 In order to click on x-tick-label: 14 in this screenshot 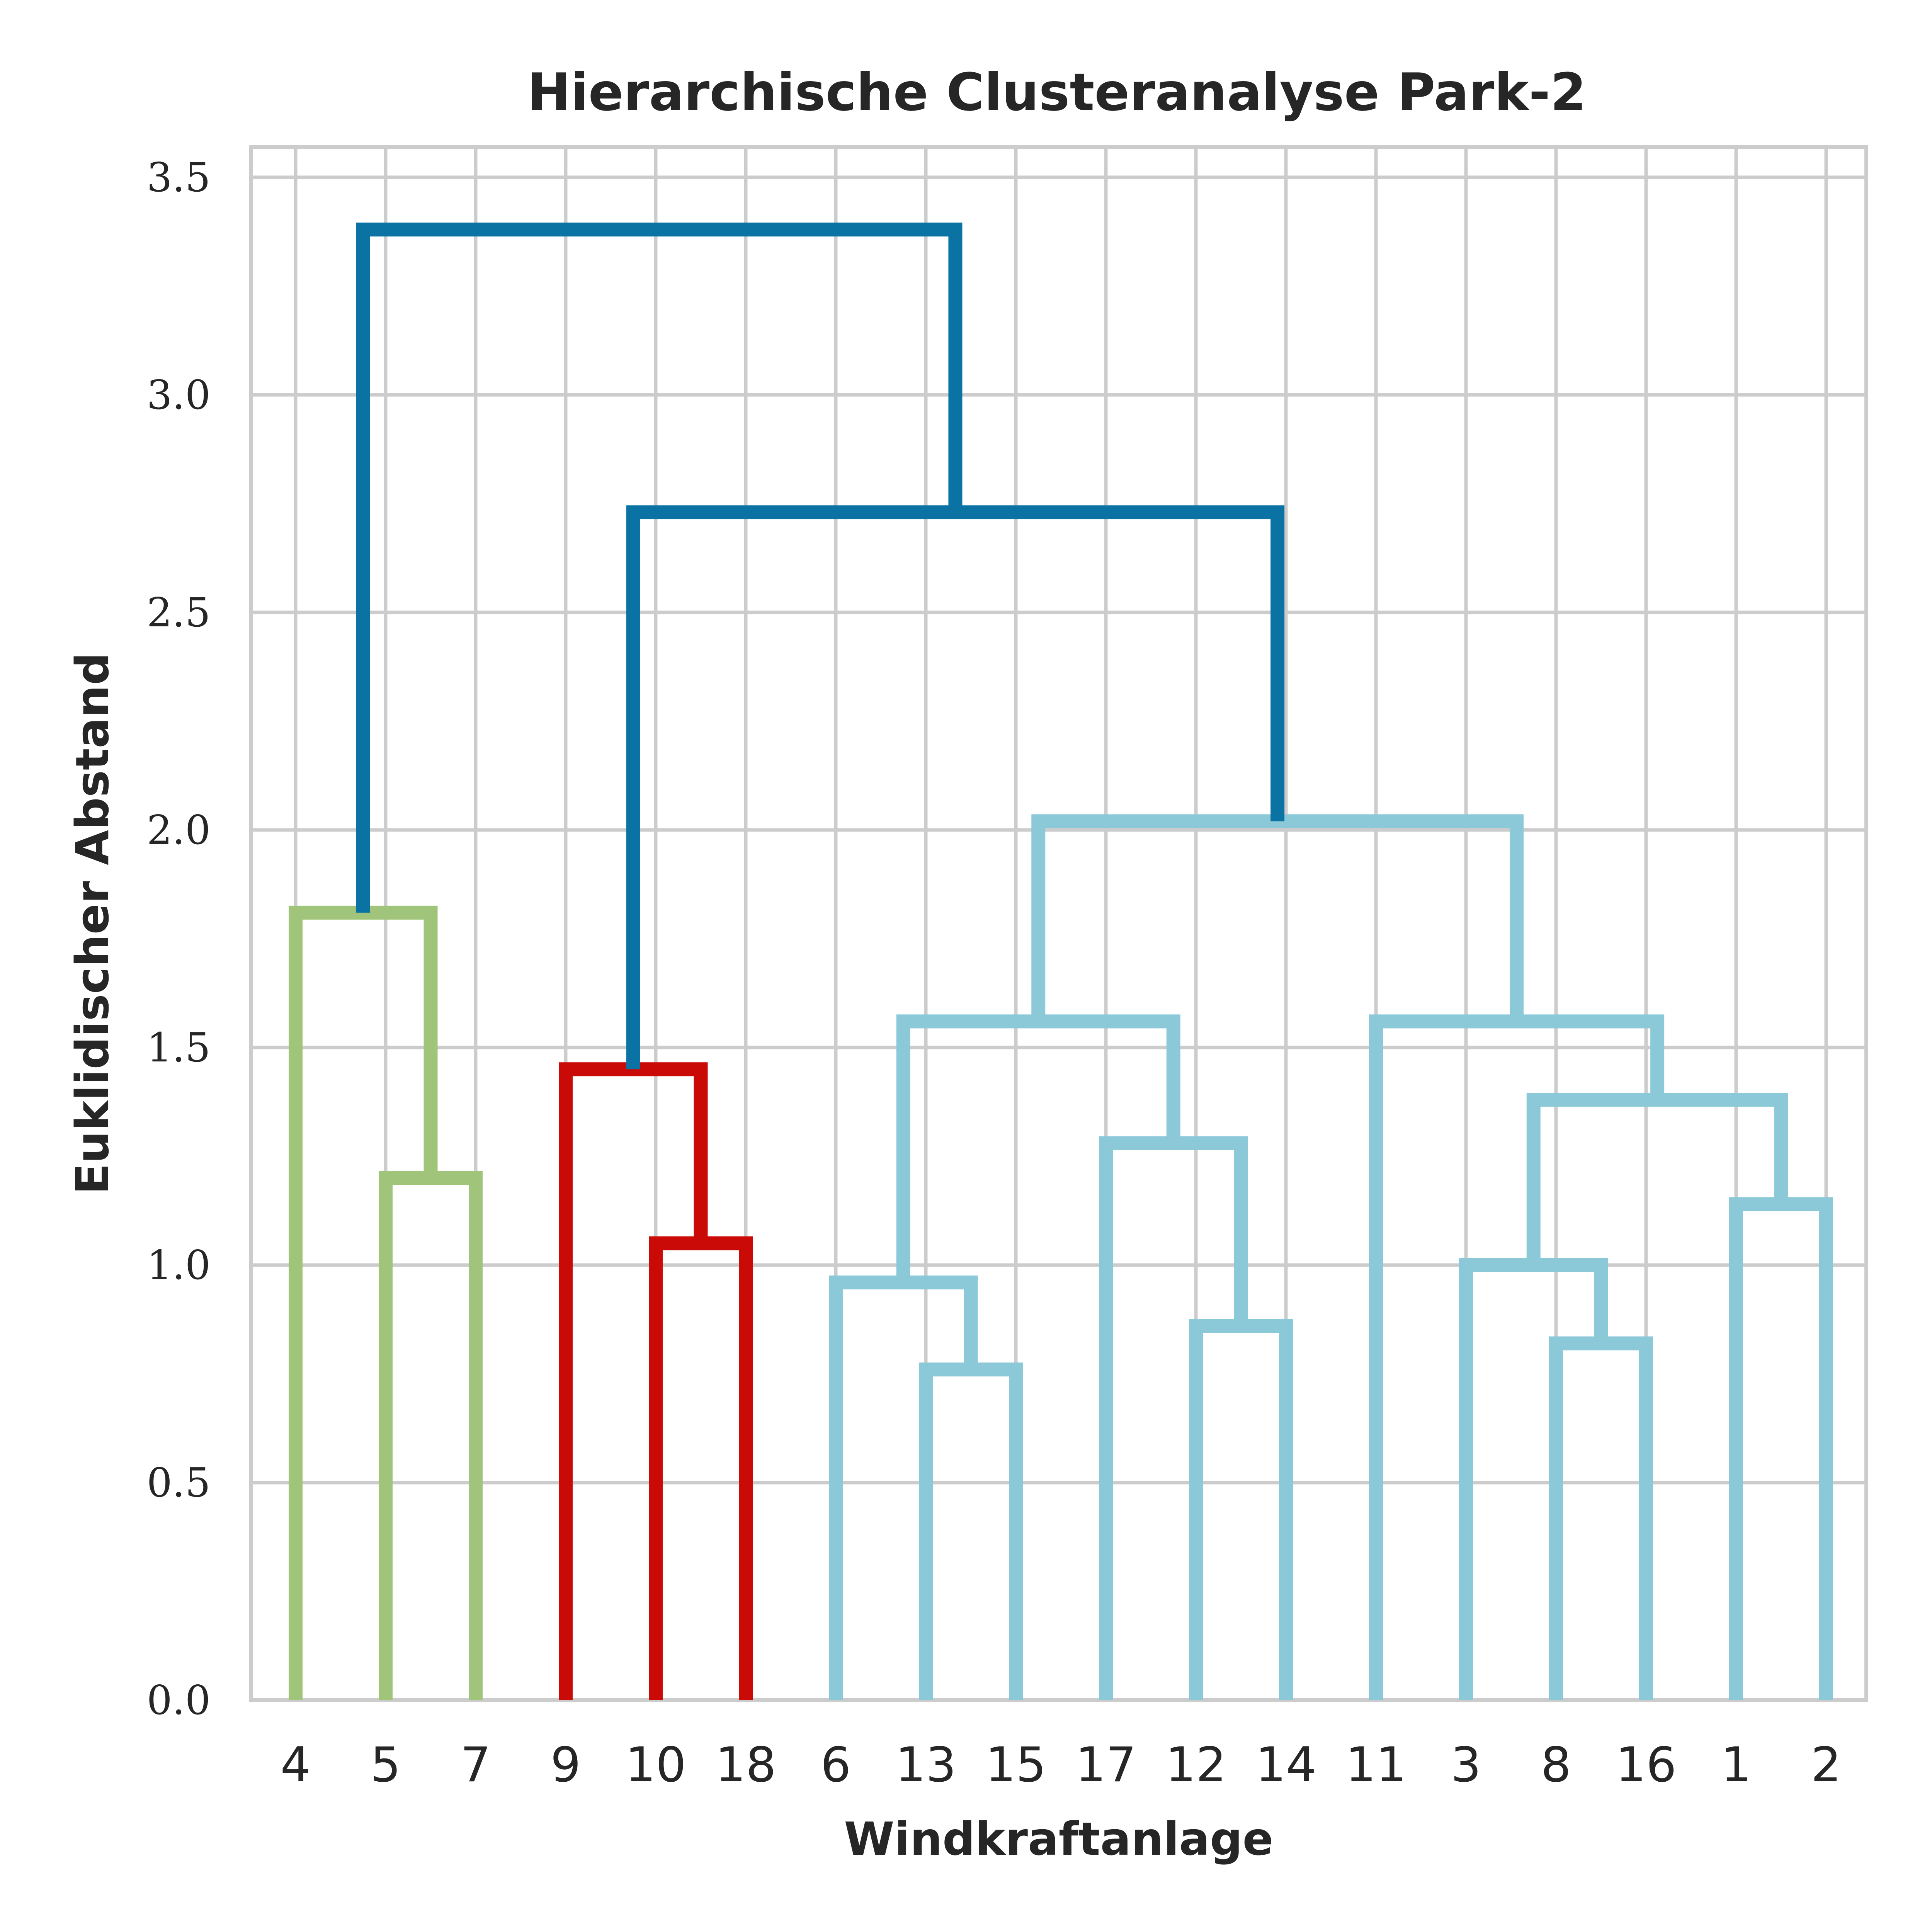, I will do `click(1285, 1765)`.